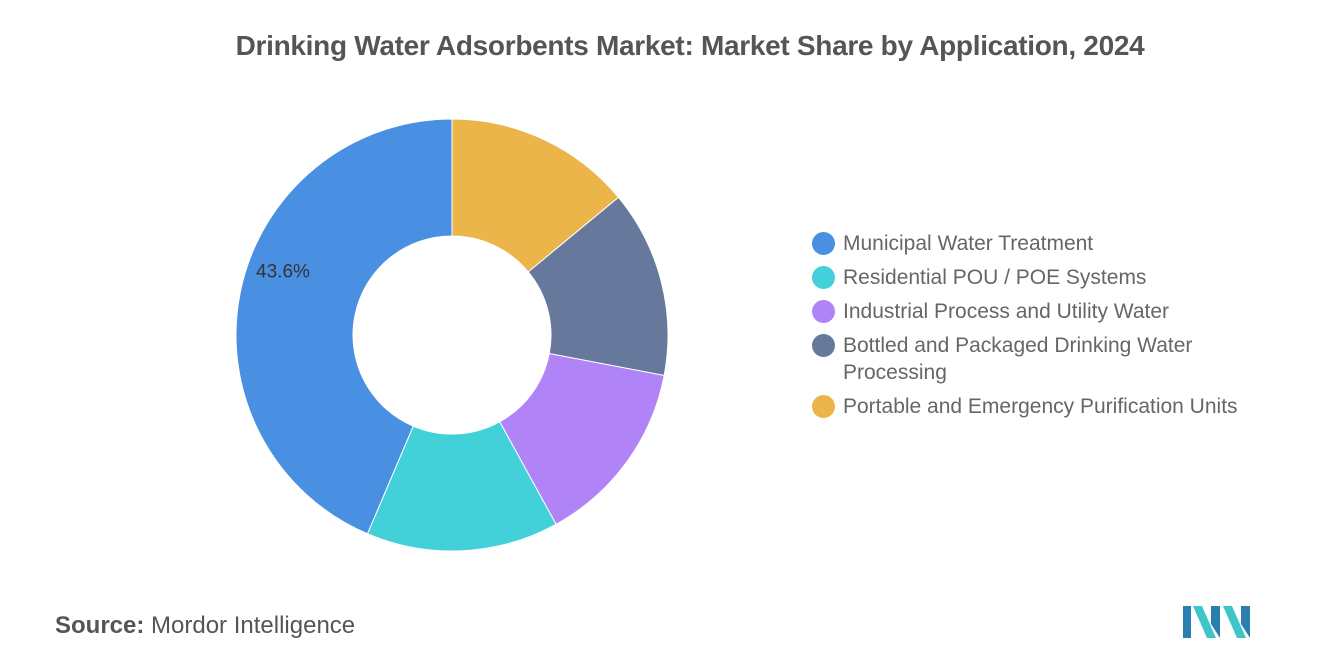 Image resolution: width=1320 pixels, height=665 pixels. Describe the element at coordinates (283, 272) in the screenshot. I see `data-label: 43.6%` at that location.